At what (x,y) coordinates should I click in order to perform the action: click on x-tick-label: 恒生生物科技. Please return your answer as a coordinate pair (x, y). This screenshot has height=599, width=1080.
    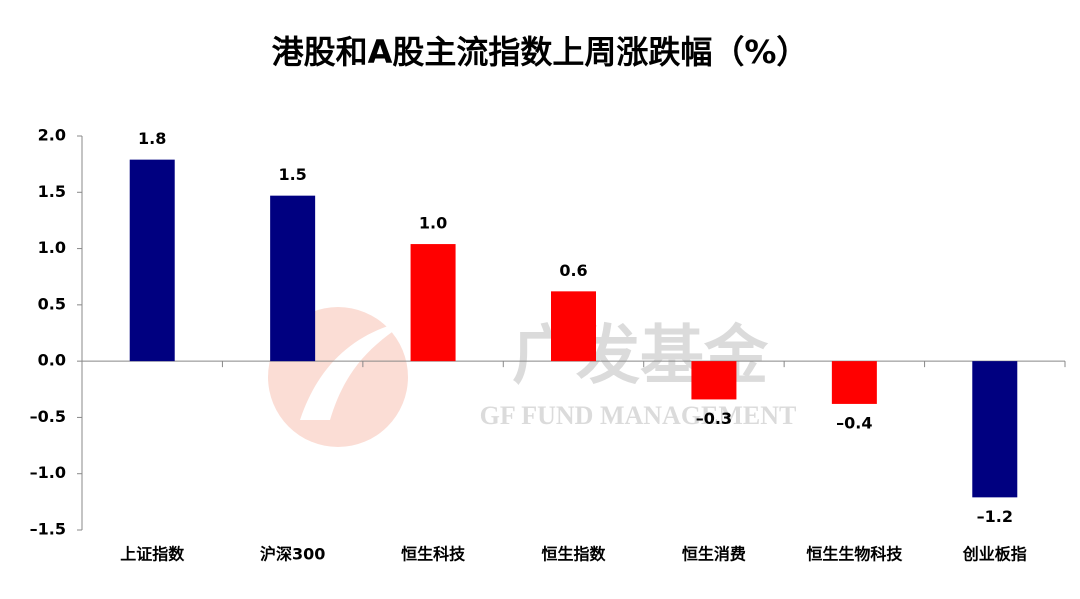
    Looking at the image, I should click on (854, 554).